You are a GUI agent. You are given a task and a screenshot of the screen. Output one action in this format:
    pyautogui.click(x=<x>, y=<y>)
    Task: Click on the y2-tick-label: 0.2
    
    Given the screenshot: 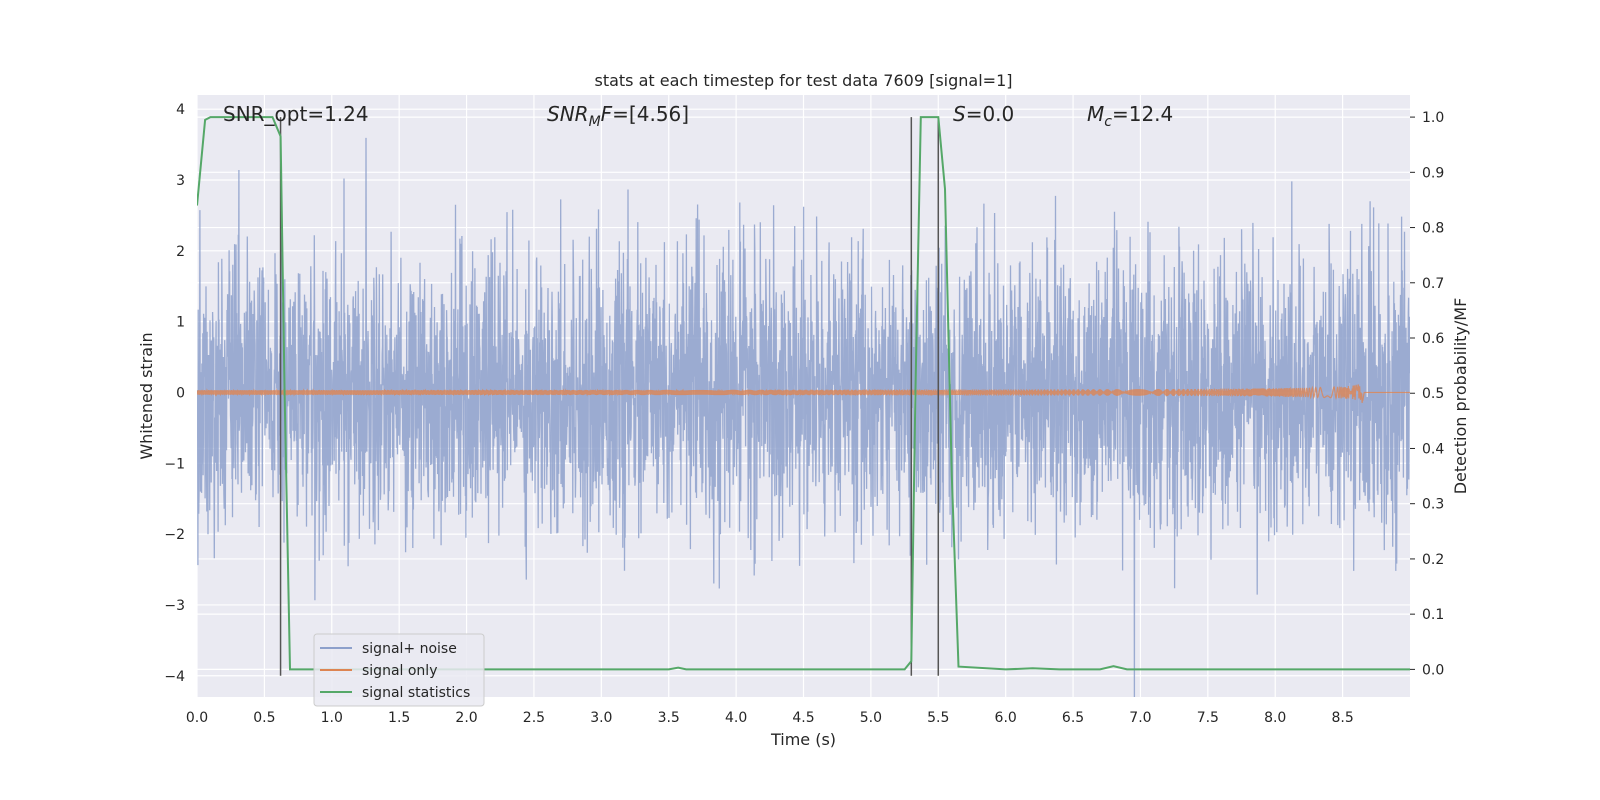 What is the action you would take?
    pyautogui.click(x=1433, y=560)
    